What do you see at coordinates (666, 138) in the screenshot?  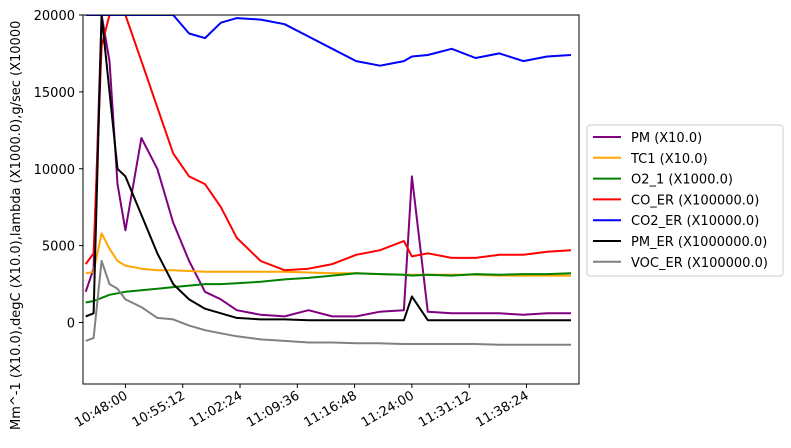 I see `legend-label: PM (X10.0)` at bounding box center [666, 138].